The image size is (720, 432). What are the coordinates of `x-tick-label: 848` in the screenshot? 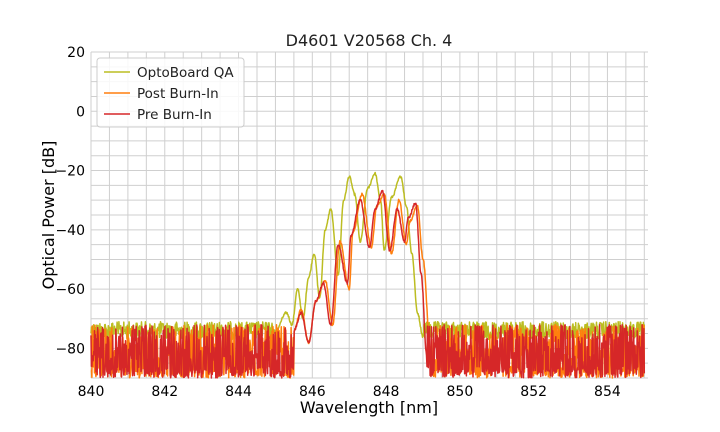 It's located at (386, 392).